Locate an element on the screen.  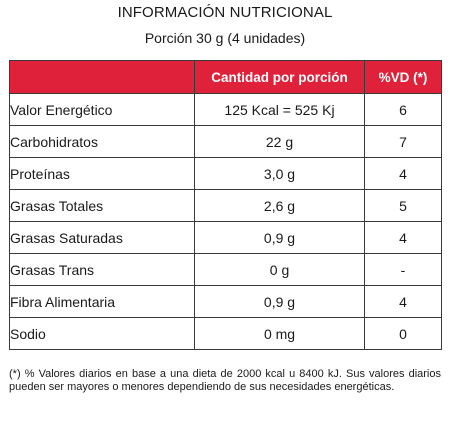
header-daily-value: %VD (*) is located at coordinates (403, 77).